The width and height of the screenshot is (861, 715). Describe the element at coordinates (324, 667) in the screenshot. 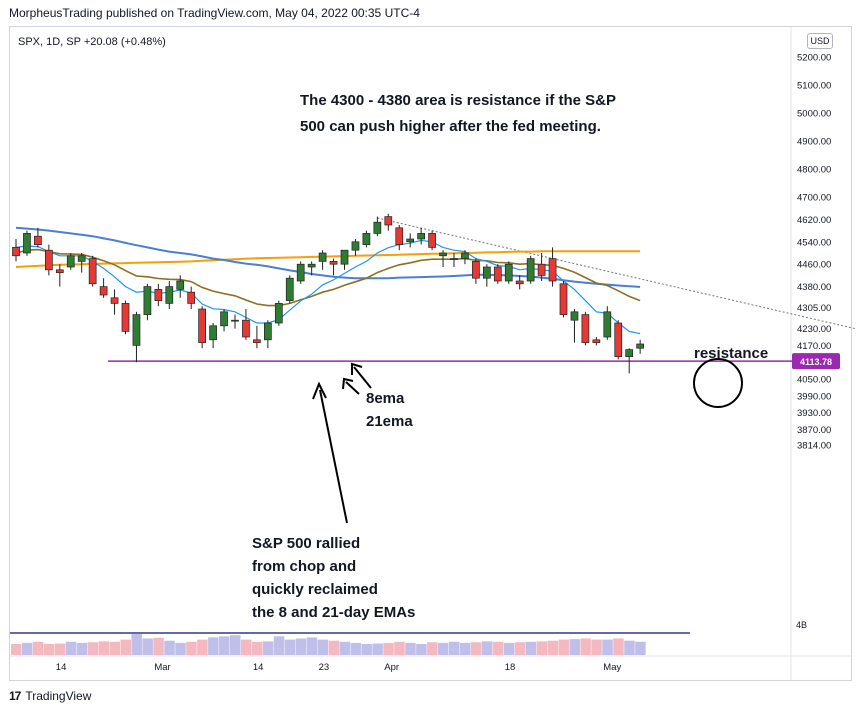

I see `time-tick-label: 23` at that location.